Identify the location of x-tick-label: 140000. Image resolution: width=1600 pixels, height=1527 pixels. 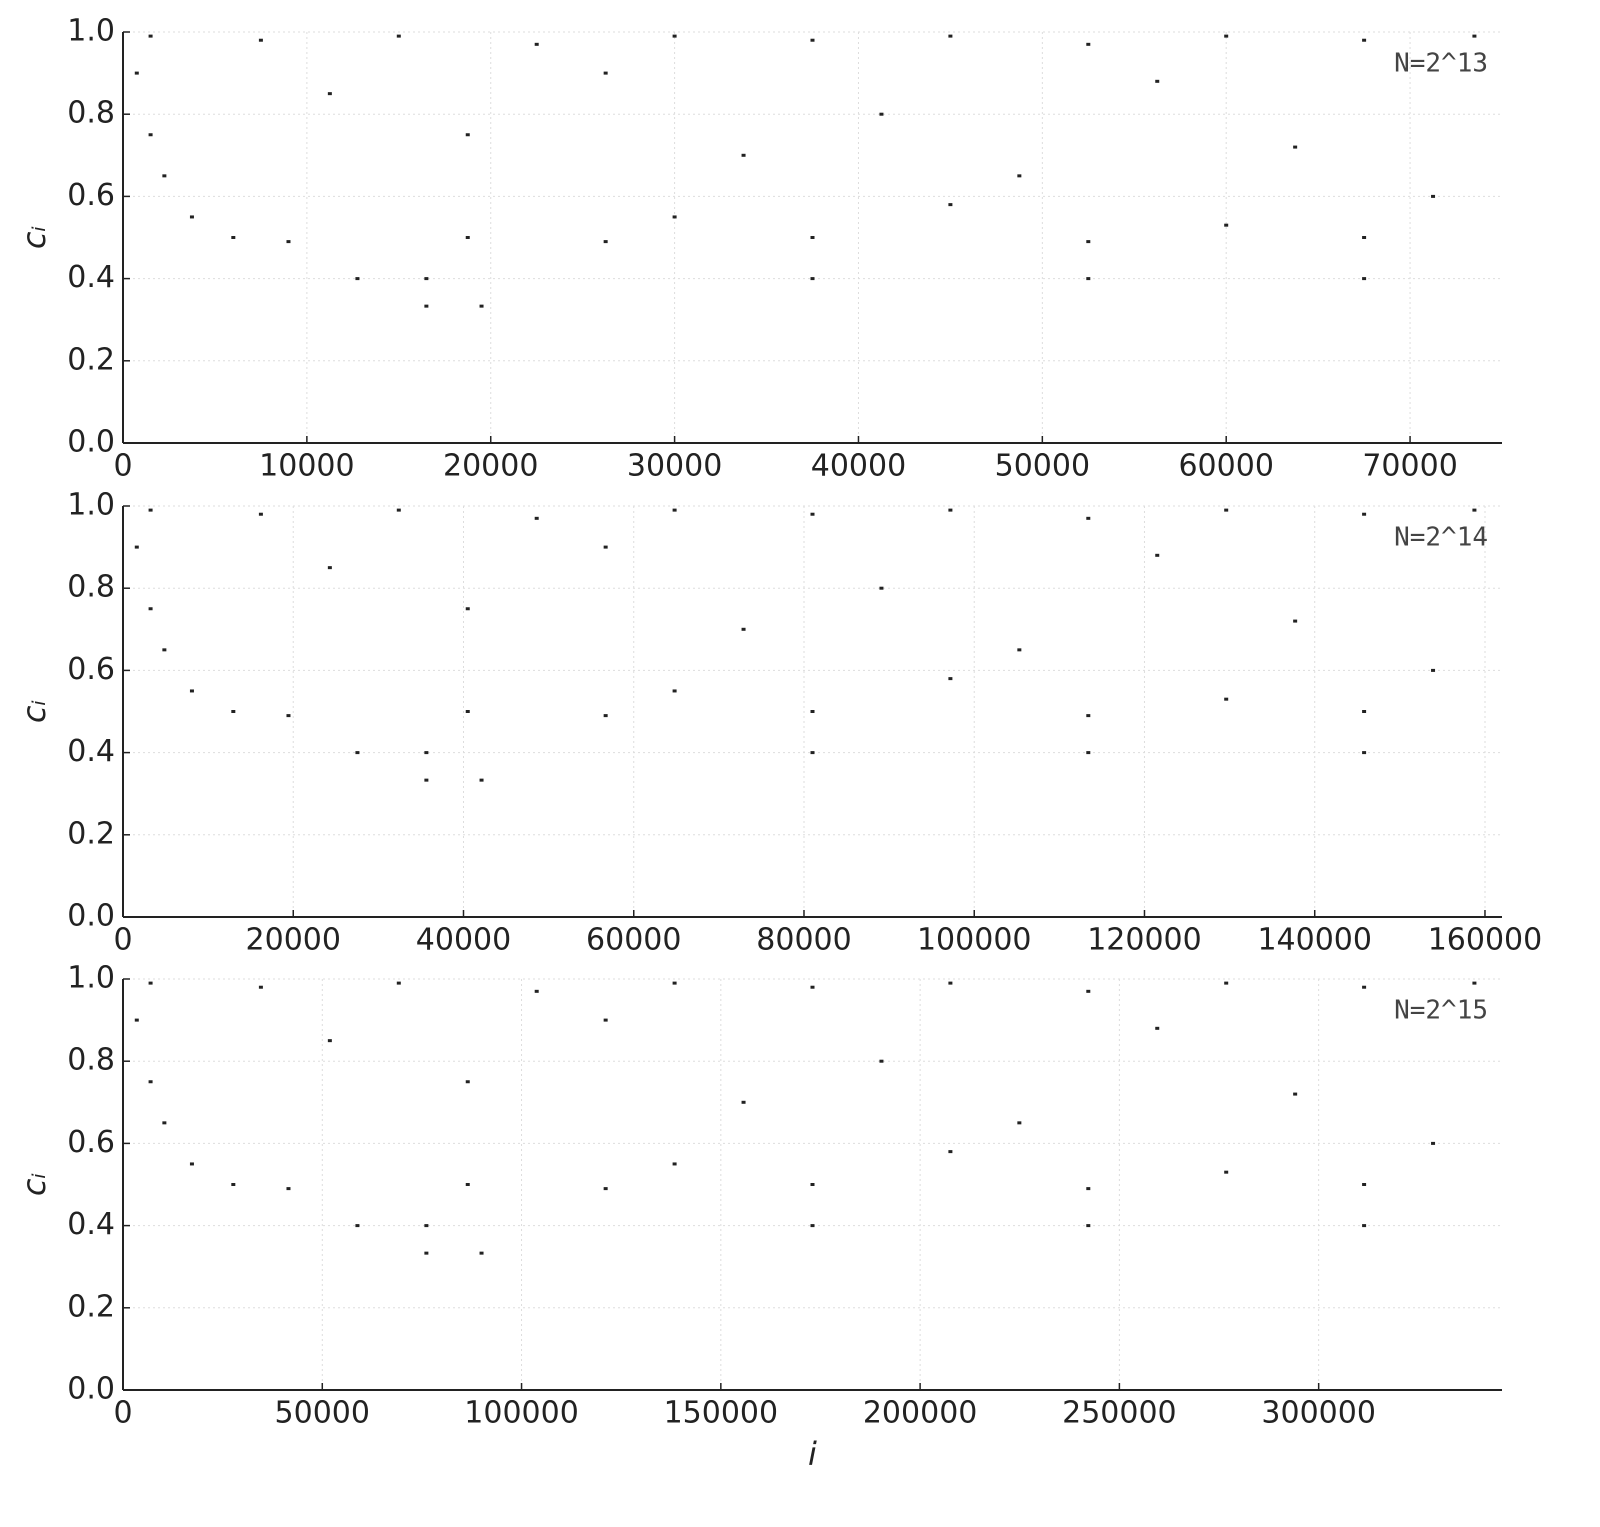
(1314, 940).